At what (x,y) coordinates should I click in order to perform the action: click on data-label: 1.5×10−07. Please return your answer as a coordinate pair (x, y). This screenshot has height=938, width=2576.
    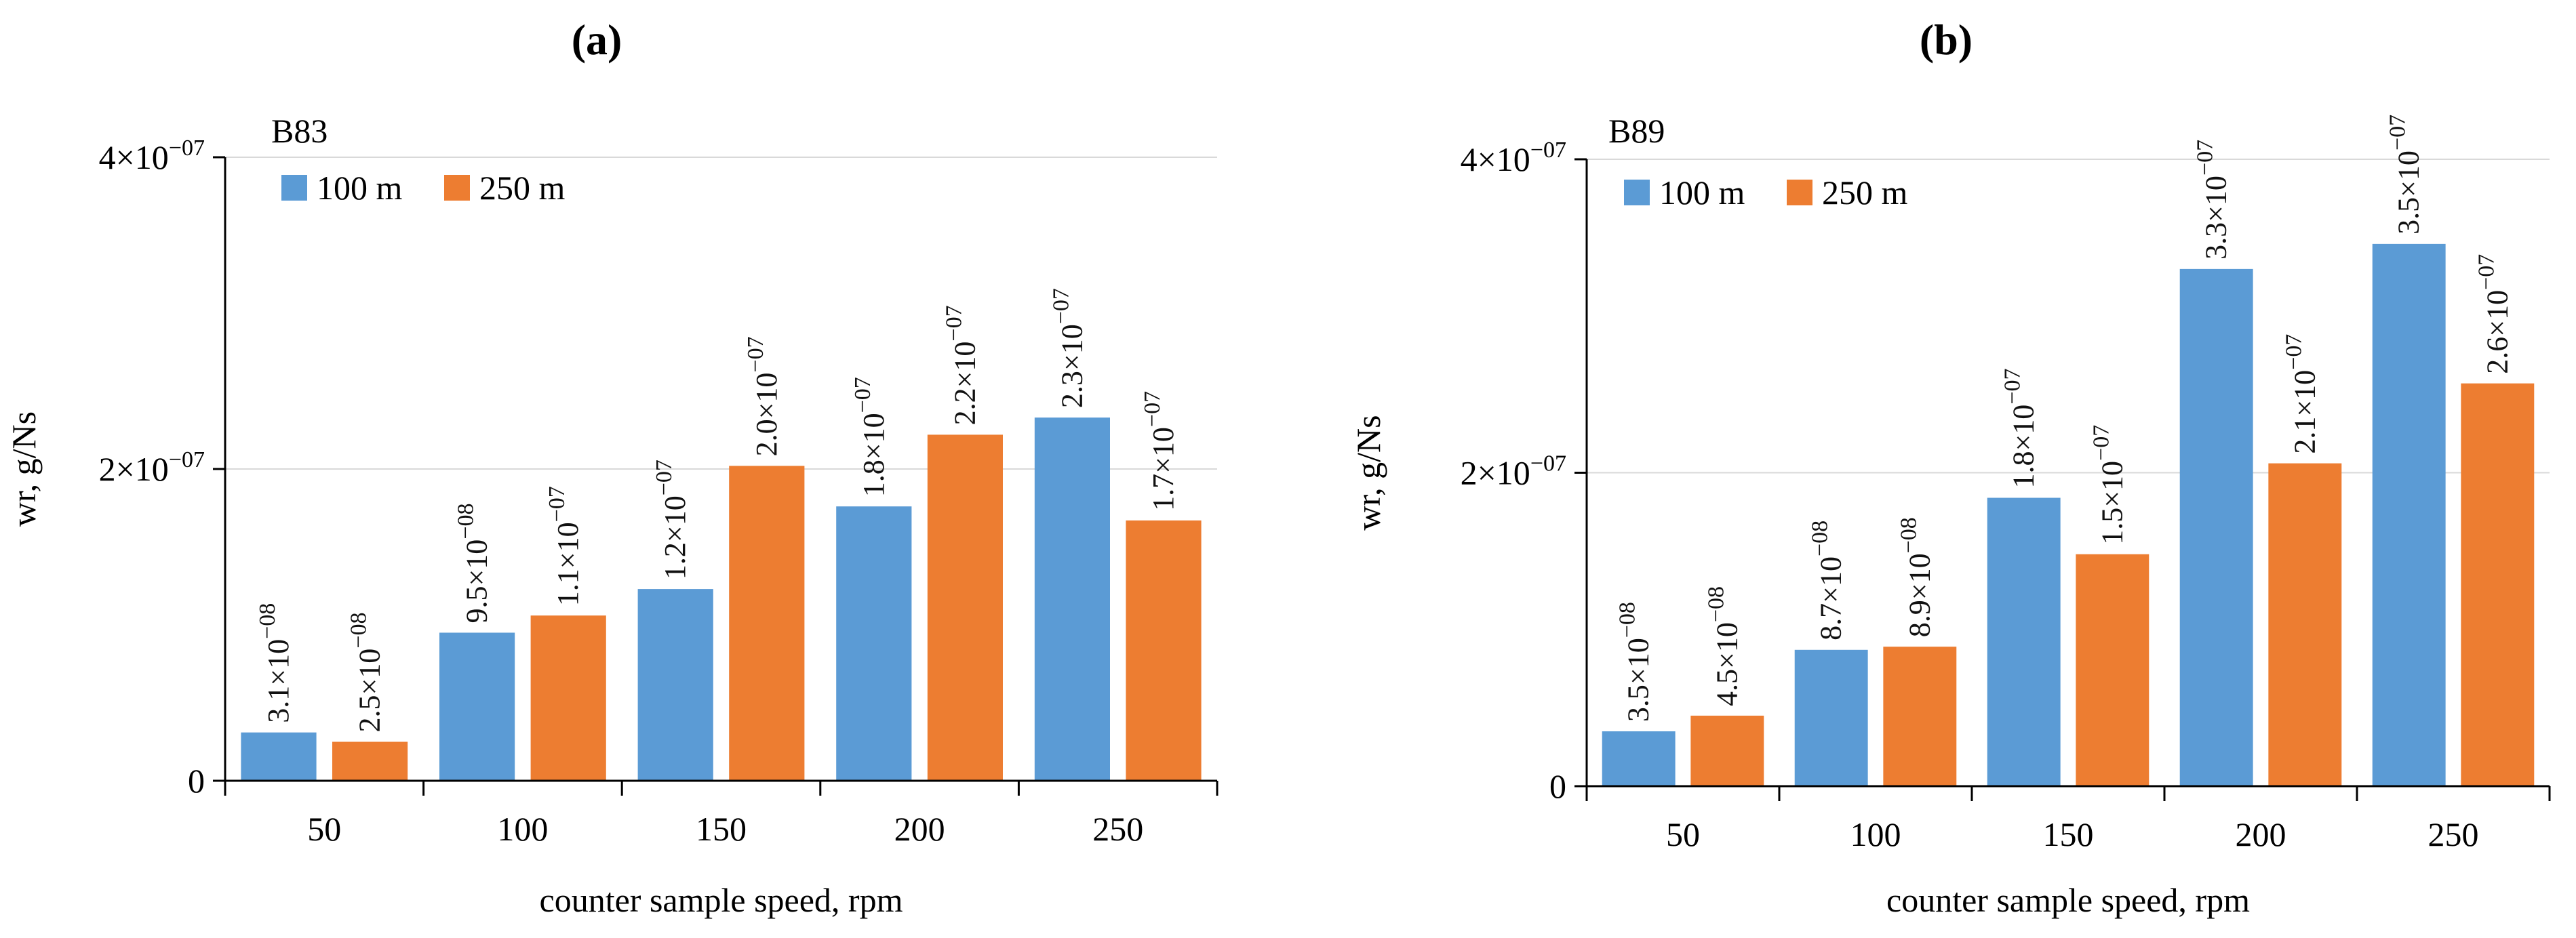
    Looking at the image, I should click on (2108, 485).